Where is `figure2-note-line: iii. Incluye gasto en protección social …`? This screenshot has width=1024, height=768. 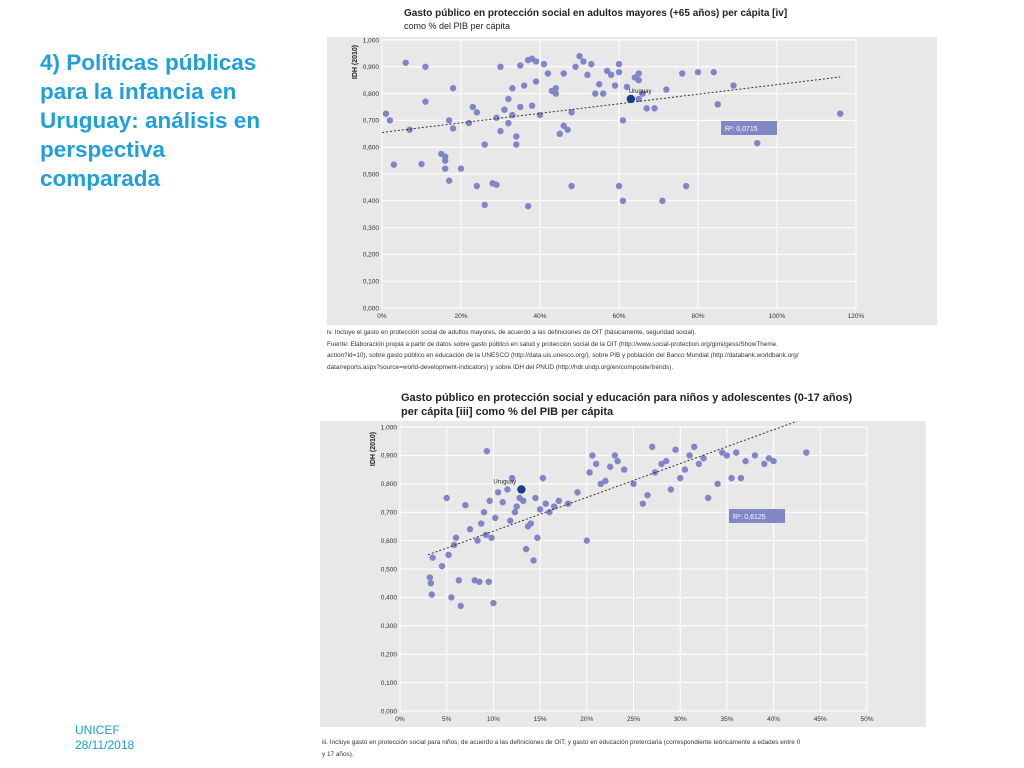 figure2-note-line: iii. Incluye gasto en protección social … is located at coordinates (561, 742).